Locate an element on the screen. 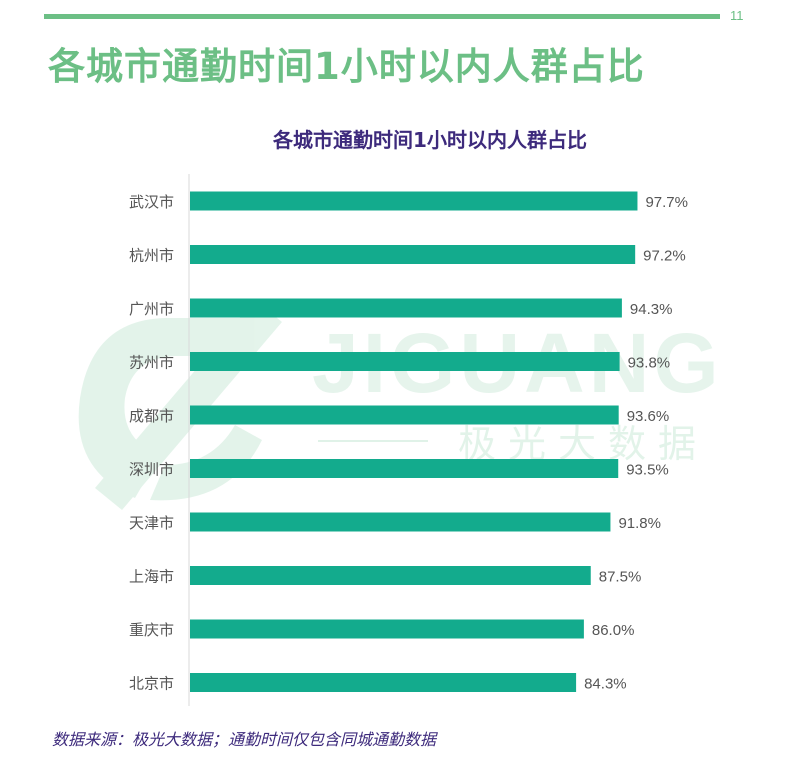 This screenshot has height=759, width=793. top-rule is located at coordinates (382, 16).